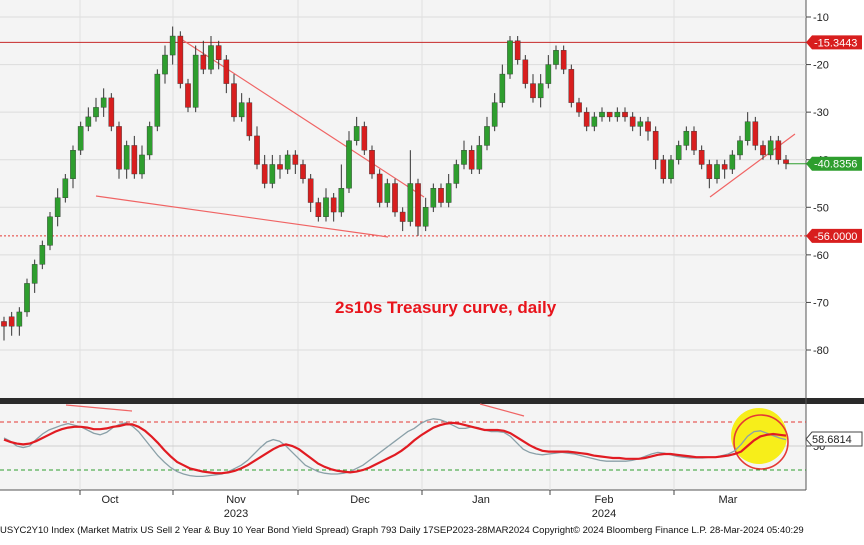 This screenshot has width=864, height=545. What do you see at coordinates (761, 442) in the screenshot?
I see `highlight-circle-red` at bounding box center [761, 442].